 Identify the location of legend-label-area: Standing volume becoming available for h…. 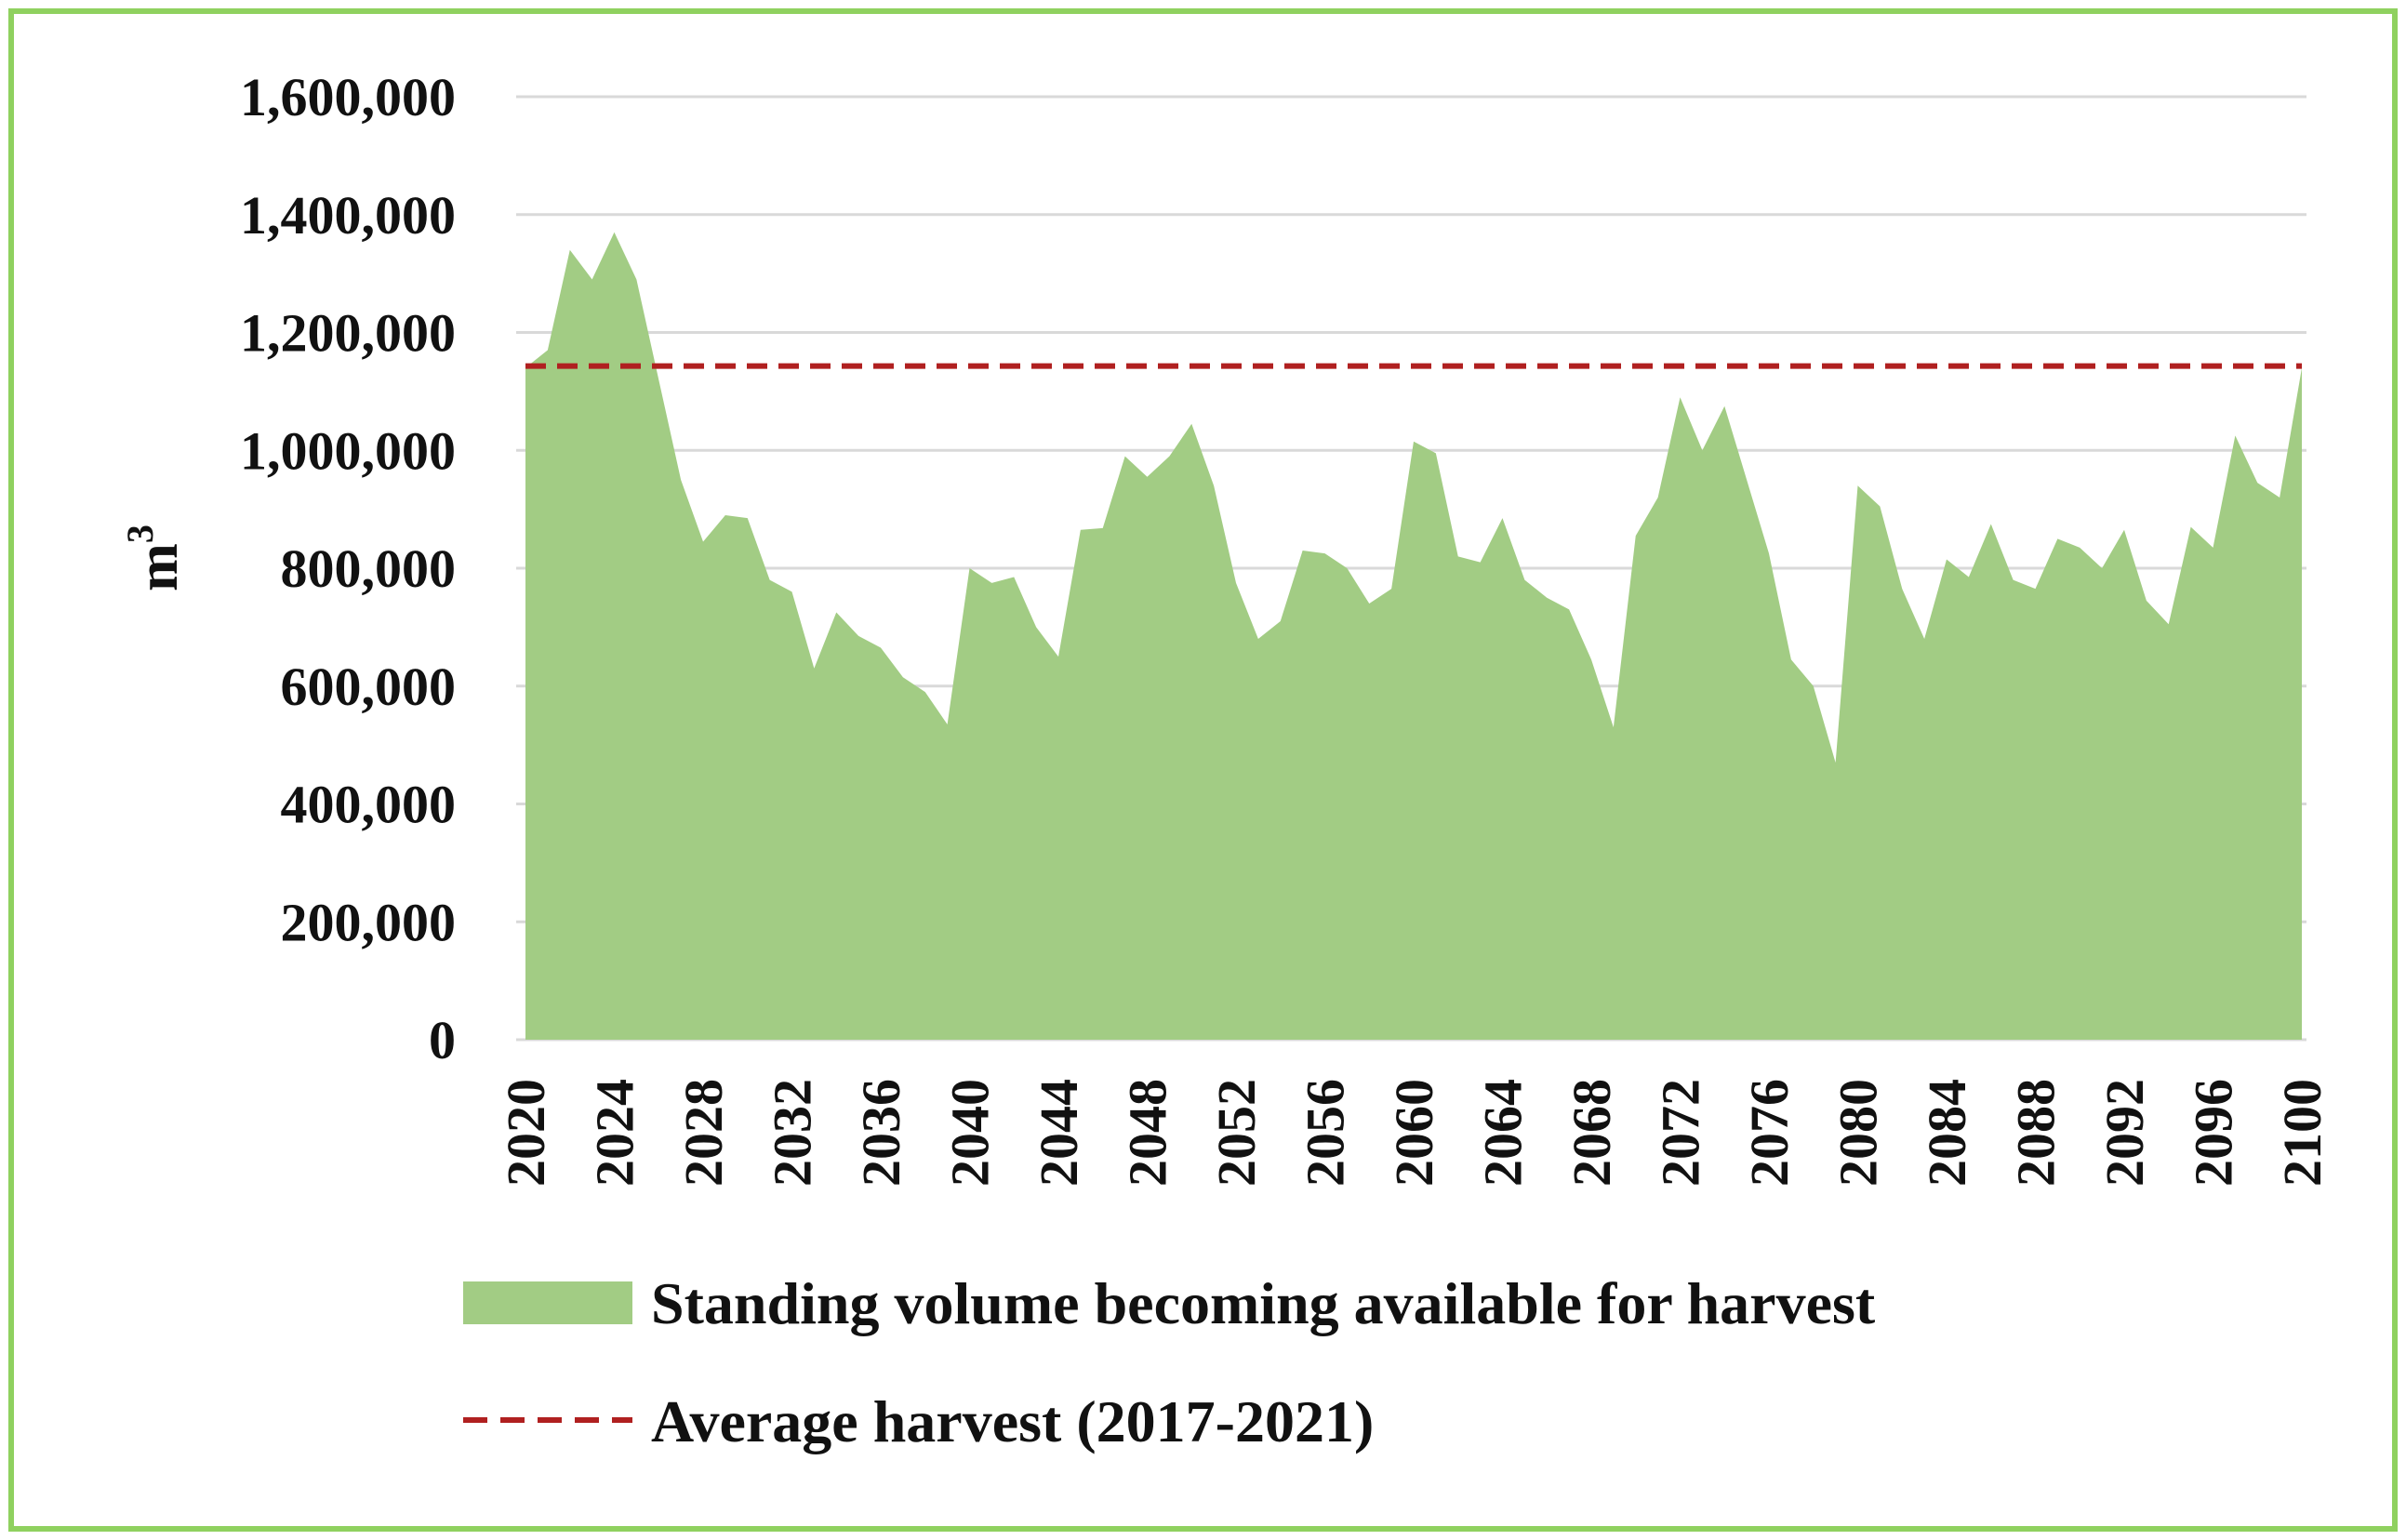
(1263, 1303).